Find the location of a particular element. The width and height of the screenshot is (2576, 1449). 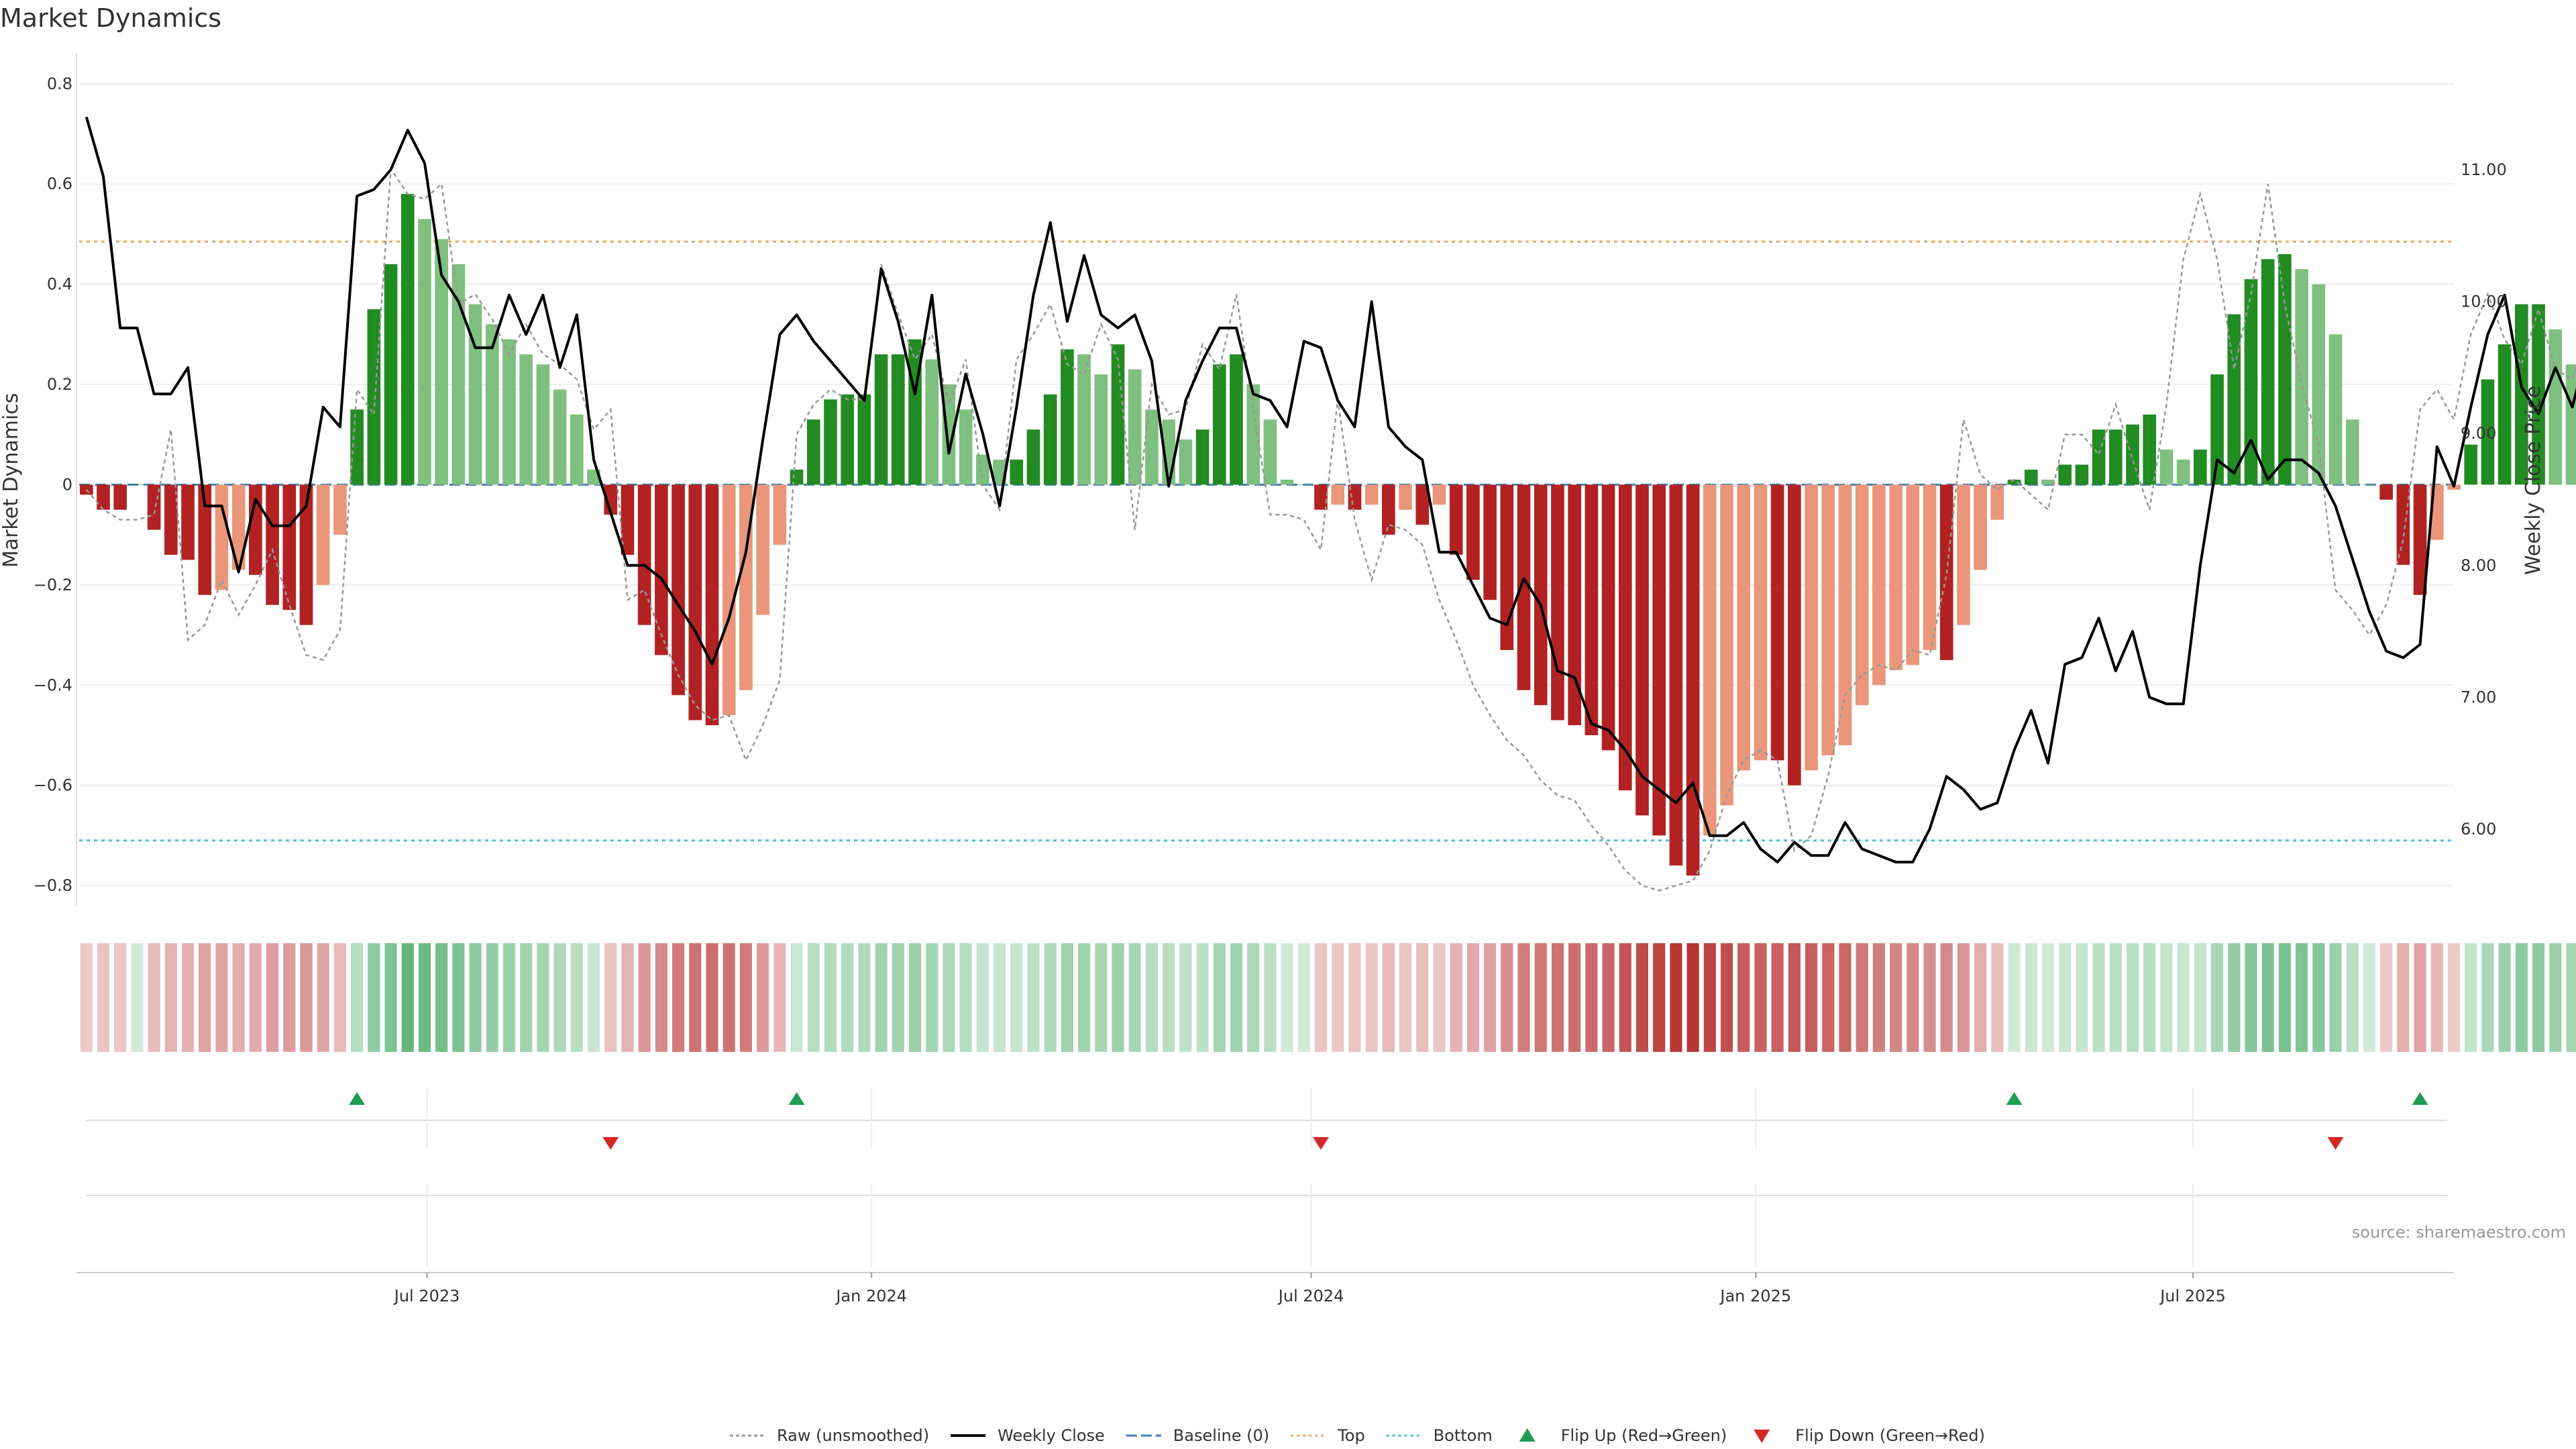

legend-label: Flip Up (Red→Green) is located at coordinates (1644, 1435).